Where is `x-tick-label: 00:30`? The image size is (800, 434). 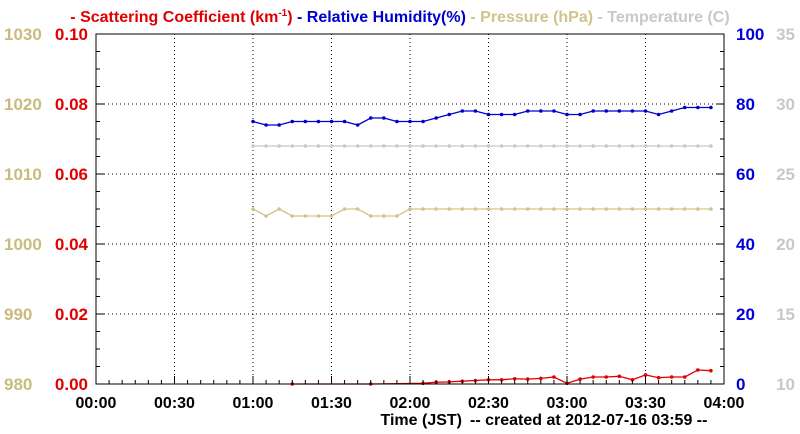
x-tick-label: 00:30 is located at coordinates (174, 403).